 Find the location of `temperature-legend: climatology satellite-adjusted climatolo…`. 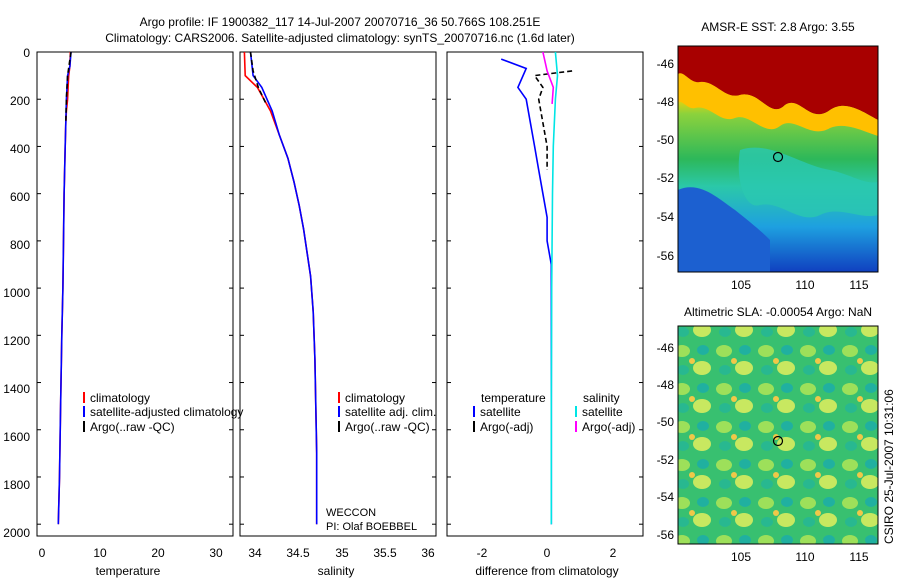

temperature-legend: climatology satellite-adjusted climatolo… is located at coordinates (163, 412).